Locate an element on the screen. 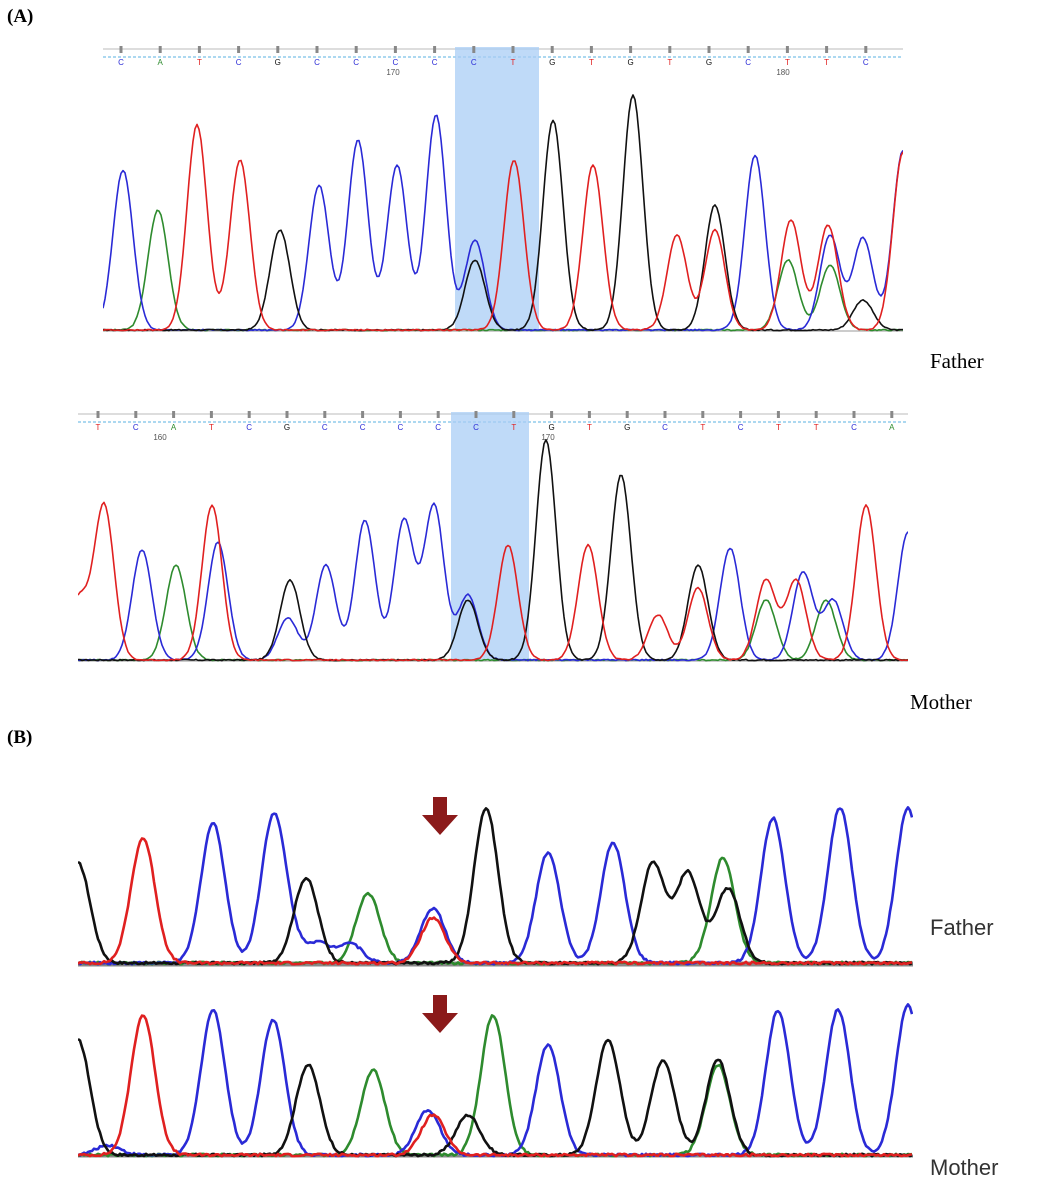 This screenshot has height=1189, width=1045. father-label-a: Father is located at coordinates (957, 361).